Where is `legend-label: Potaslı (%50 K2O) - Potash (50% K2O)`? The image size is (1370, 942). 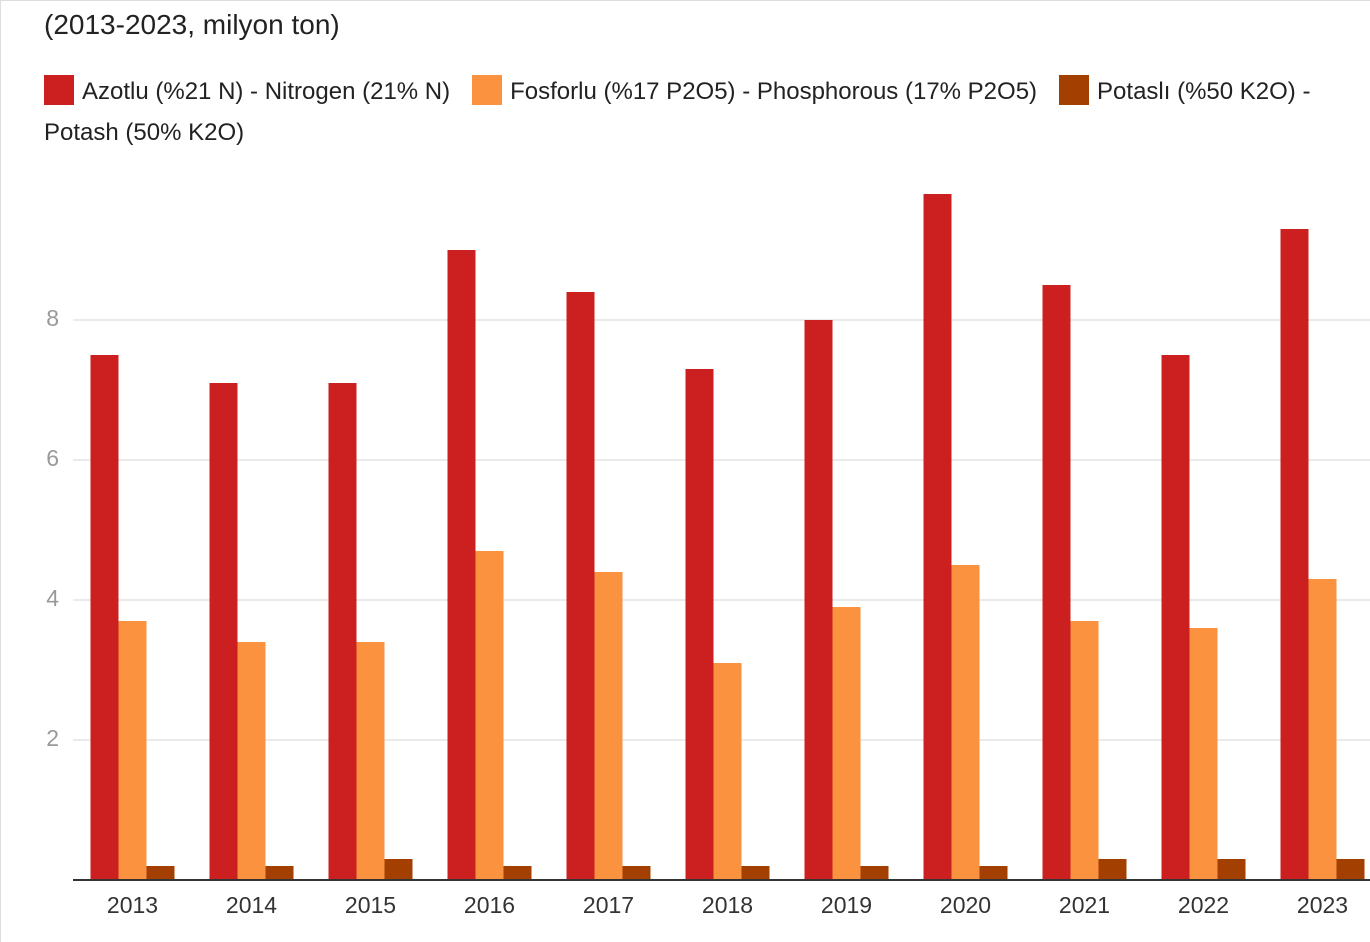 legend-label: Potaslı (%50 K2O) - Potash (50% K2O) is located at coordinates (677, 112).